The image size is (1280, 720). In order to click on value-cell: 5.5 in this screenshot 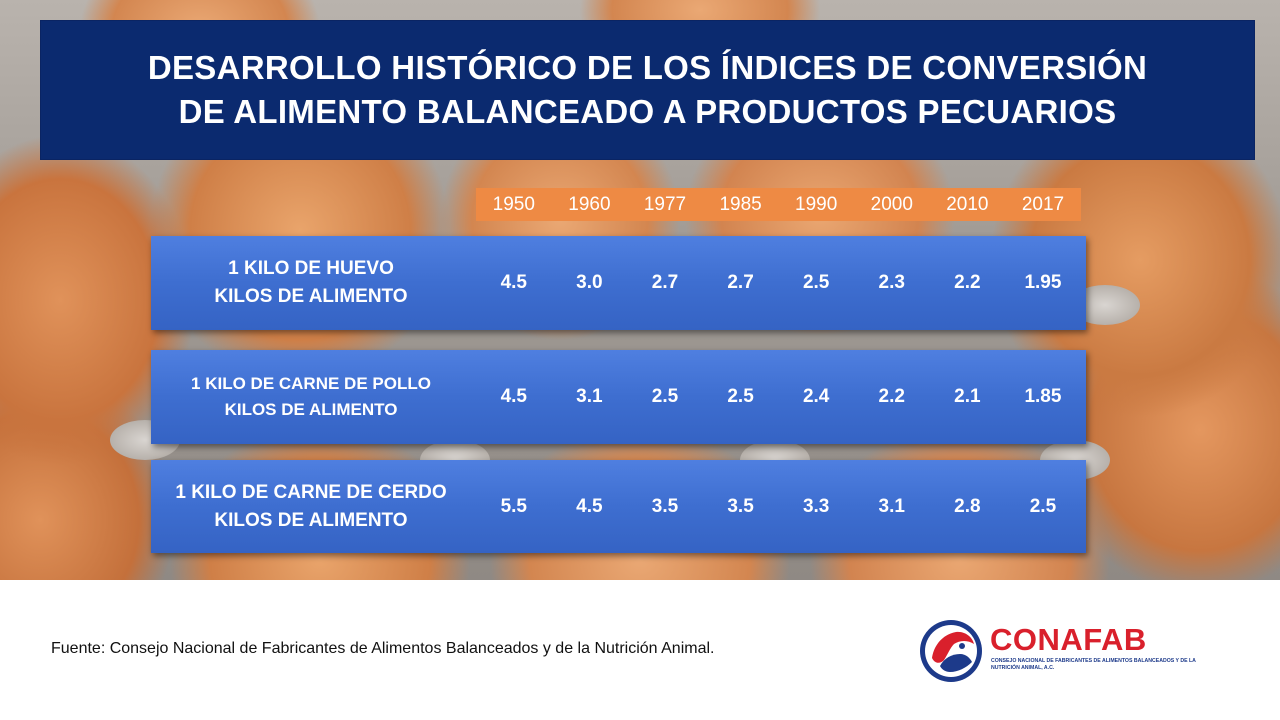, I will do `click(513, 506)`.